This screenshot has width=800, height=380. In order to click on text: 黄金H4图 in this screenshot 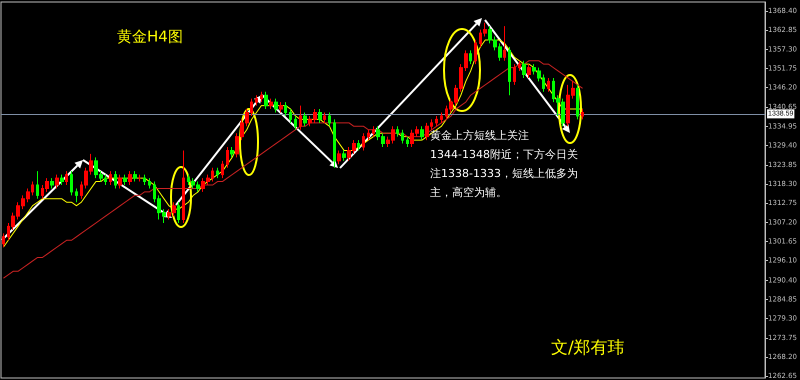, I will do `click(150, 37)`.